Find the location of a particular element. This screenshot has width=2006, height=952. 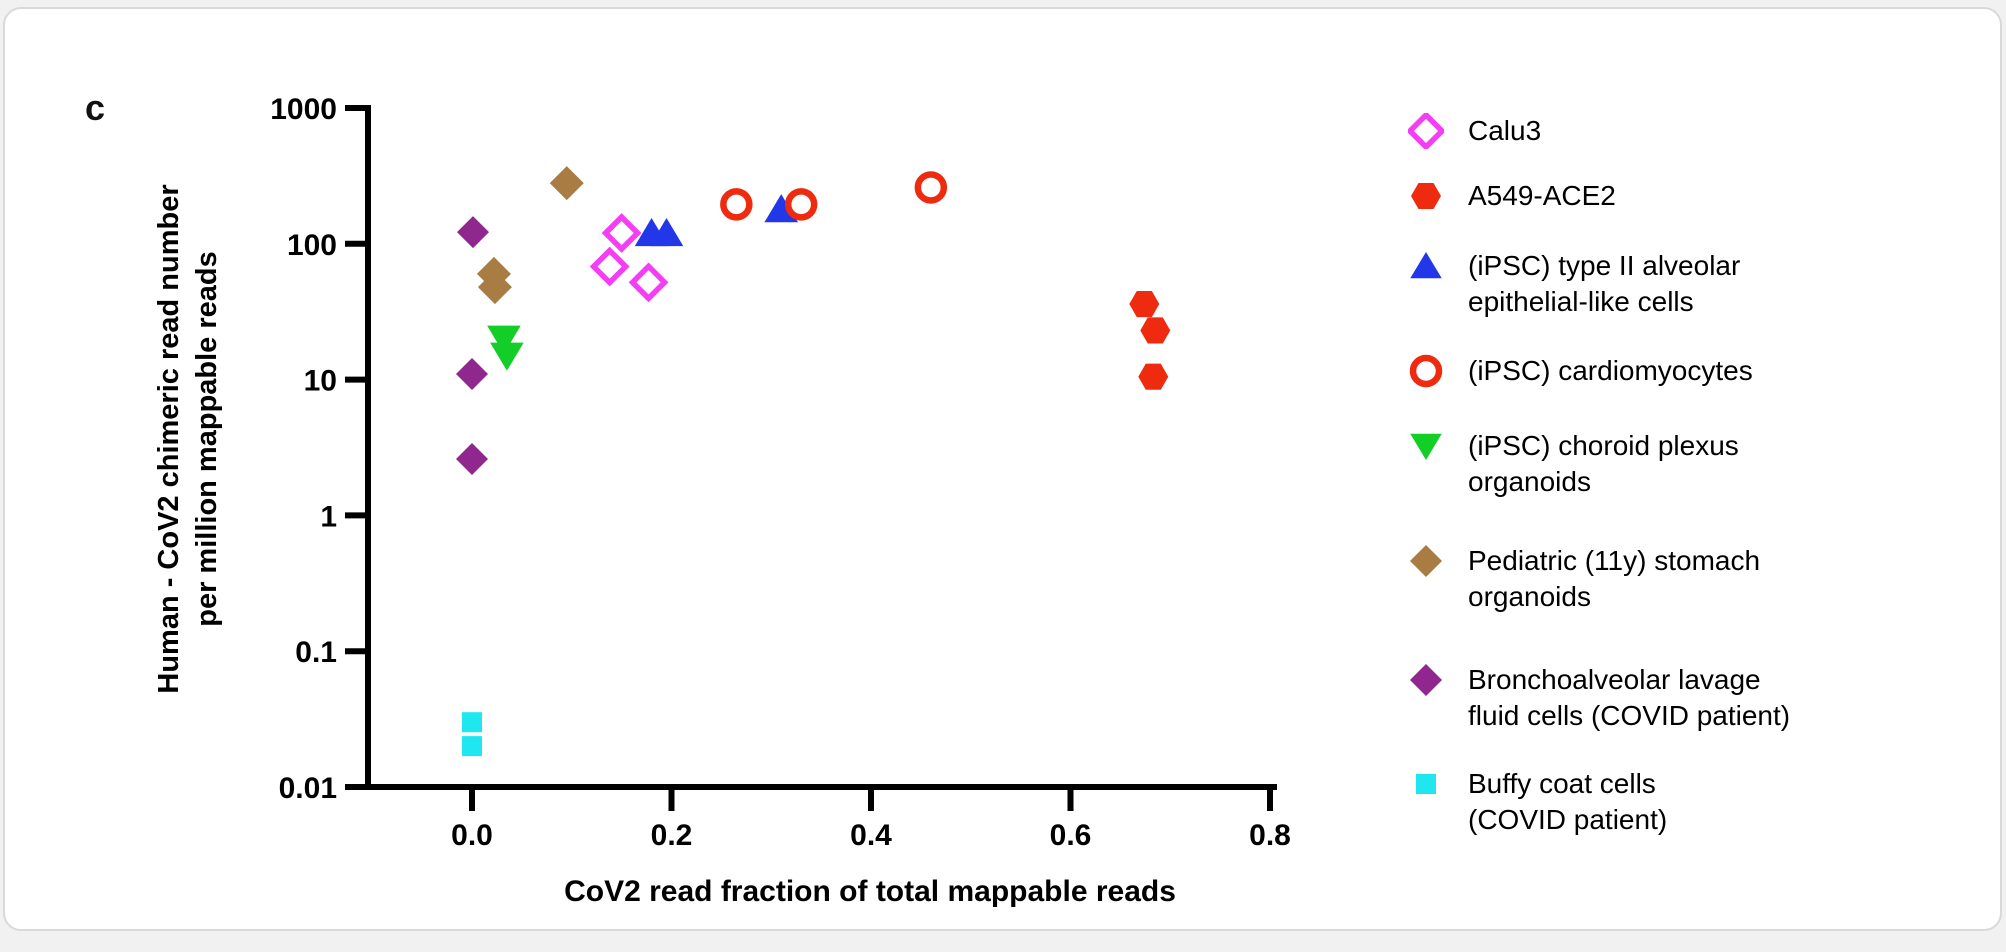

triangle-up-legend-icon is located at coordinates (1426, 265).